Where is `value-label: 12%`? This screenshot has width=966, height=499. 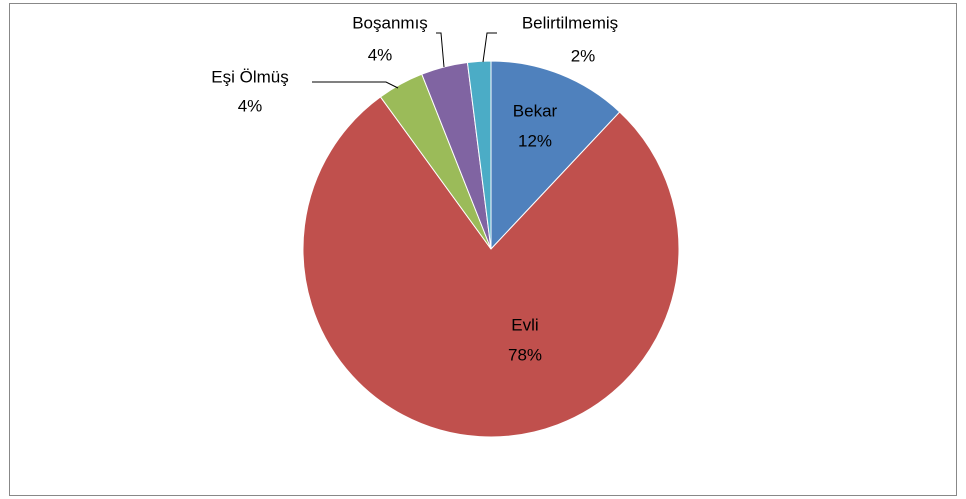 value-label: 12% is located at coordinates (535, 140).